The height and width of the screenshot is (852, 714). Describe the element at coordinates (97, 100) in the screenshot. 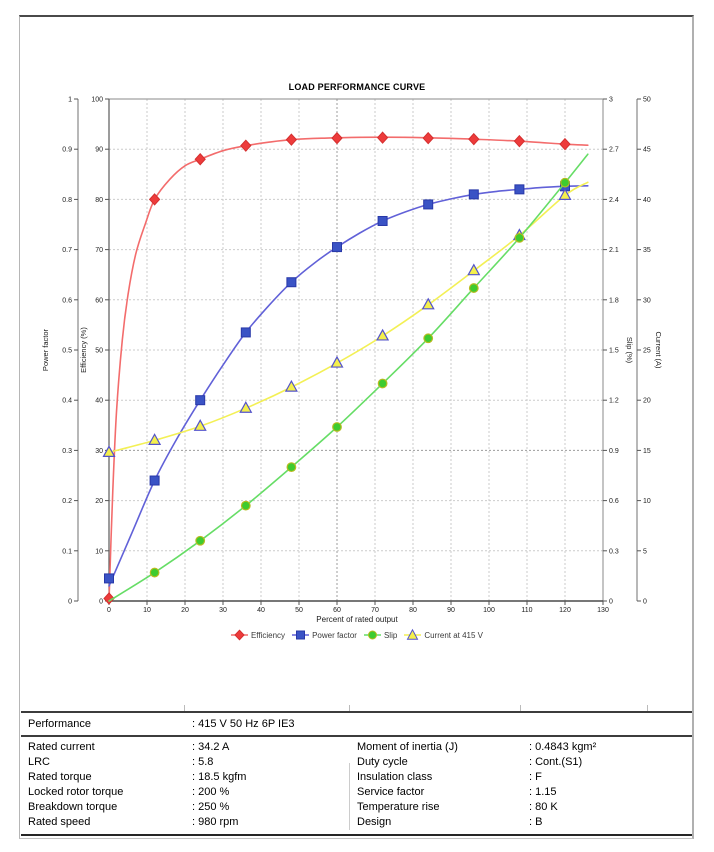

I see `svg-text: 100` at that location.